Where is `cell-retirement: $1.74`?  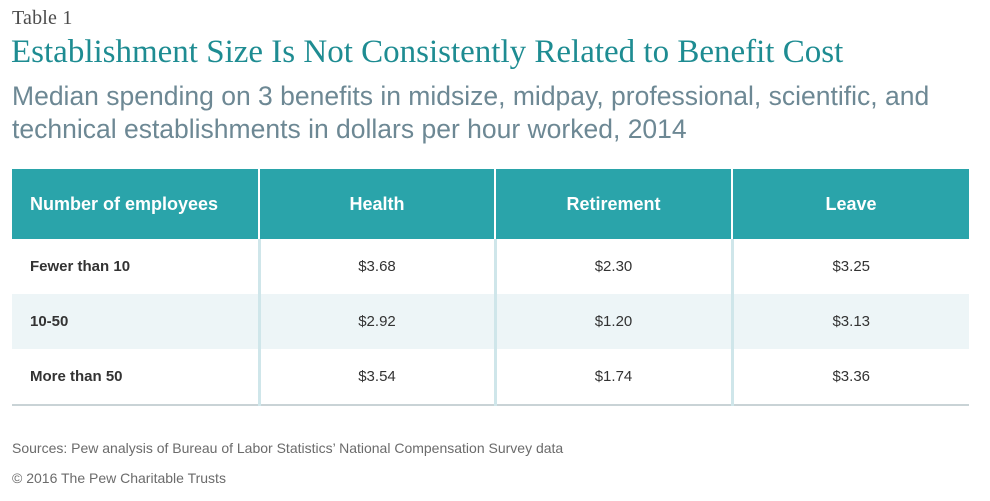
cell-retirement: $1.74 is located at coordinates (614, 377).